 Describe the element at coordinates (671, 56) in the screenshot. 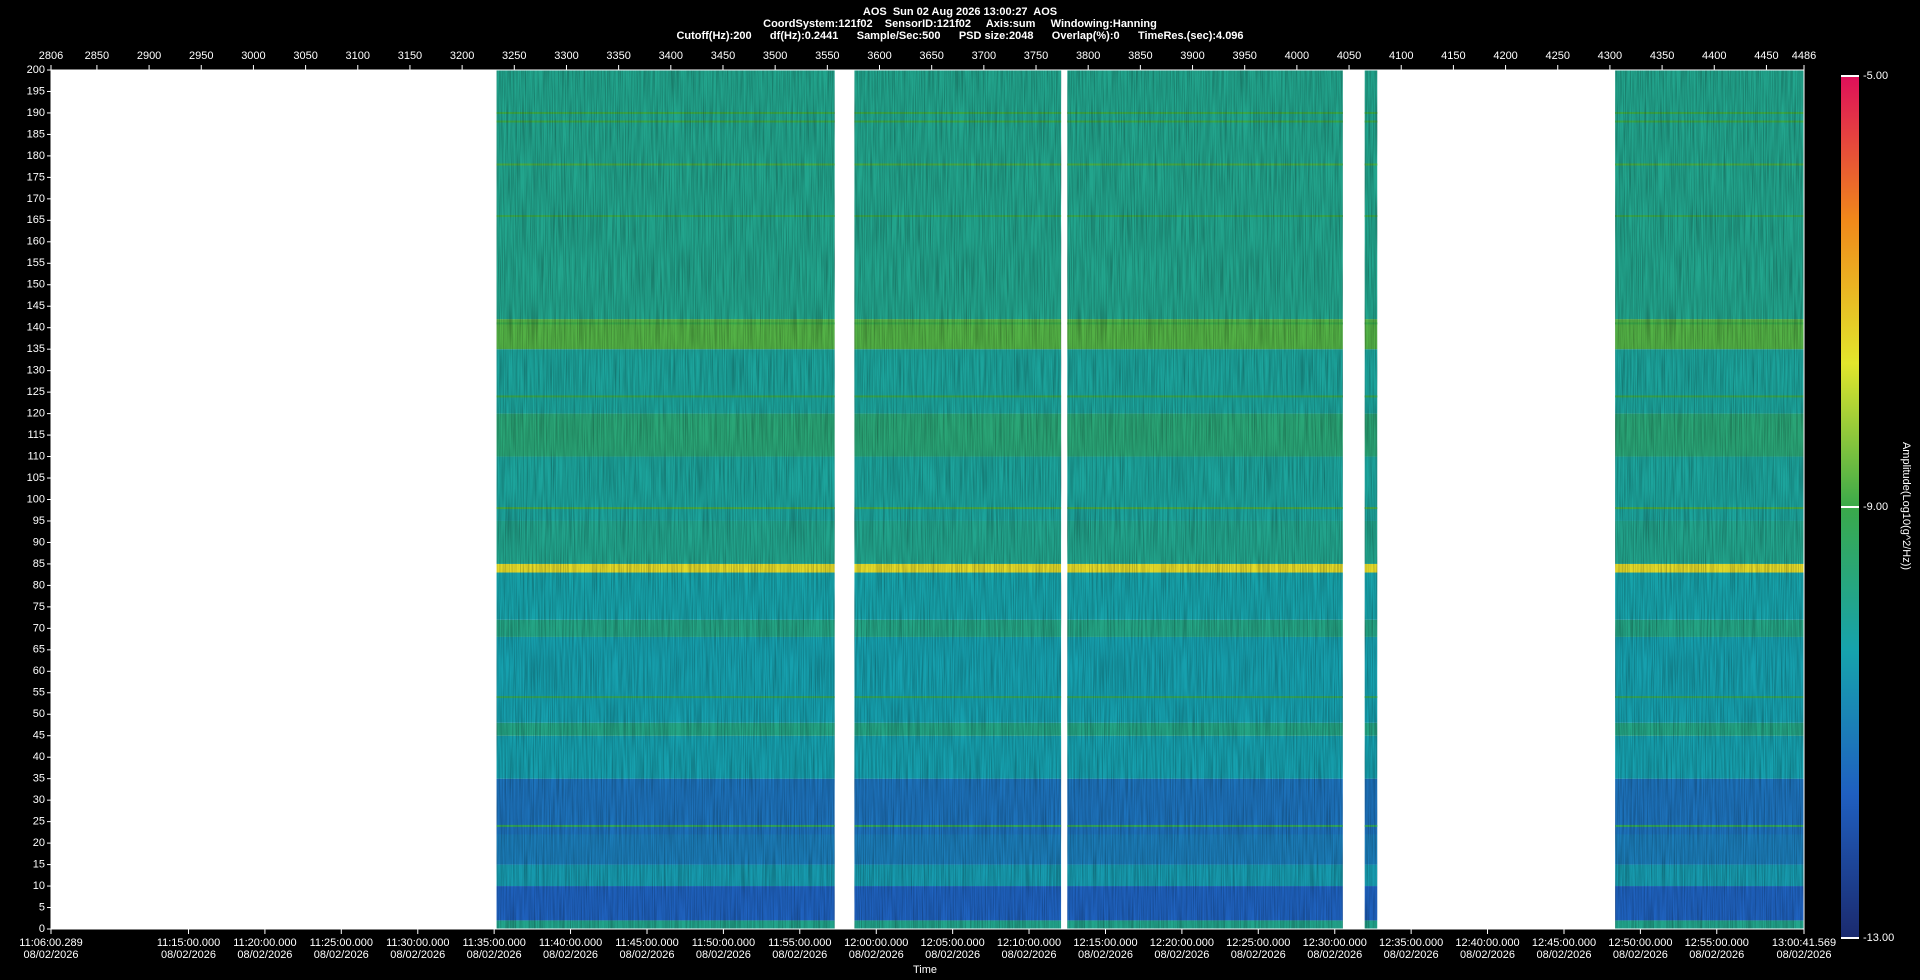

I see `x-top-tick-label: 3400` at that location.